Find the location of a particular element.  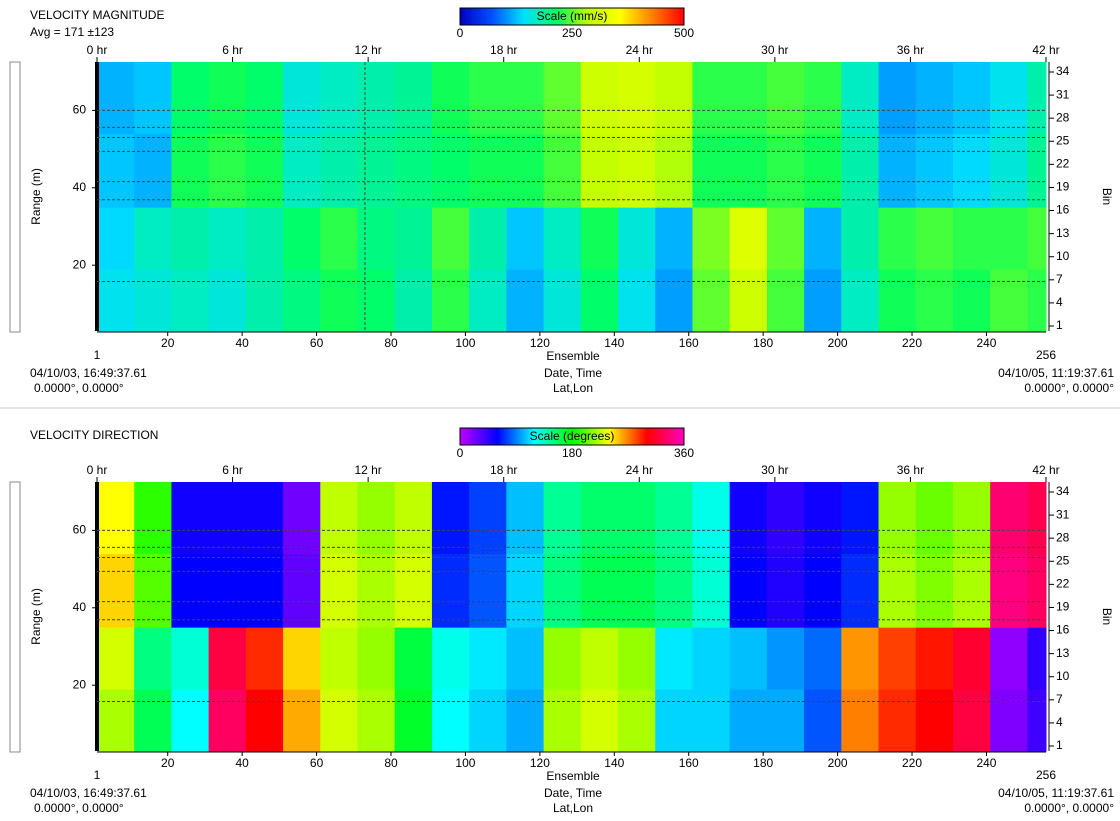

x-tick-label: 60 is located at coordinates (317, 763).